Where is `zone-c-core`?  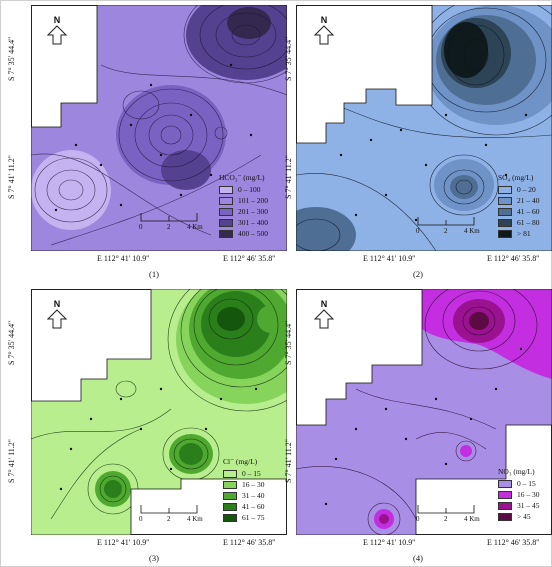 zone-c-core is located at coordinates (191, 454).